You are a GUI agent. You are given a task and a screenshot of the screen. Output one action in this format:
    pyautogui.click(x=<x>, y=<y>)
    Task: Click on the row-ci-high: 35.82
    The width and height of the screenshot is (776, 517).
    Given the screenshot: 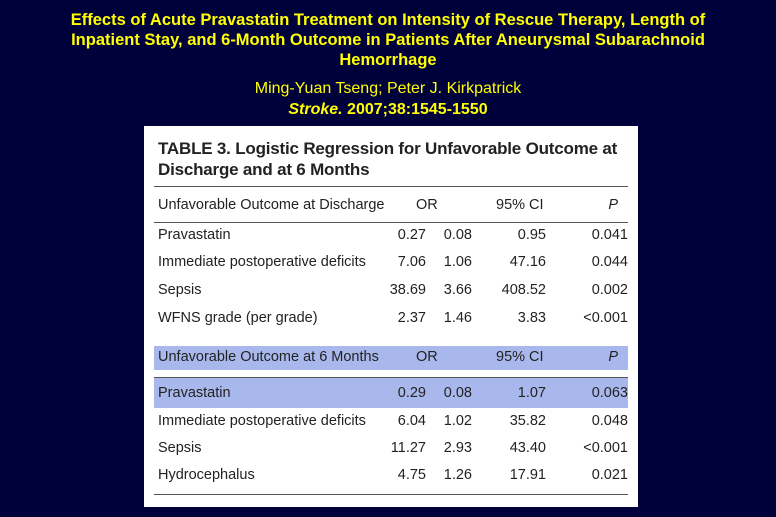 What is the action you would take?
    pyautogui.click(x=527, y=421)
    